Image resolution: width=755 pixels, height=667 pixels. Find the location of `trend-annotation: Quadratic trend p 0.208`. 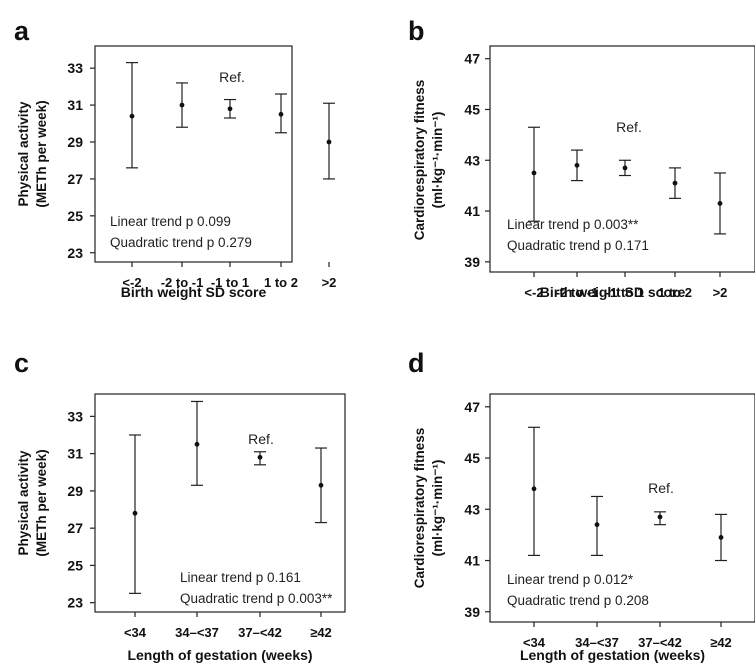

trend-annotation: Quadratic trend p 0.208 is located at coordinates (578, 600).